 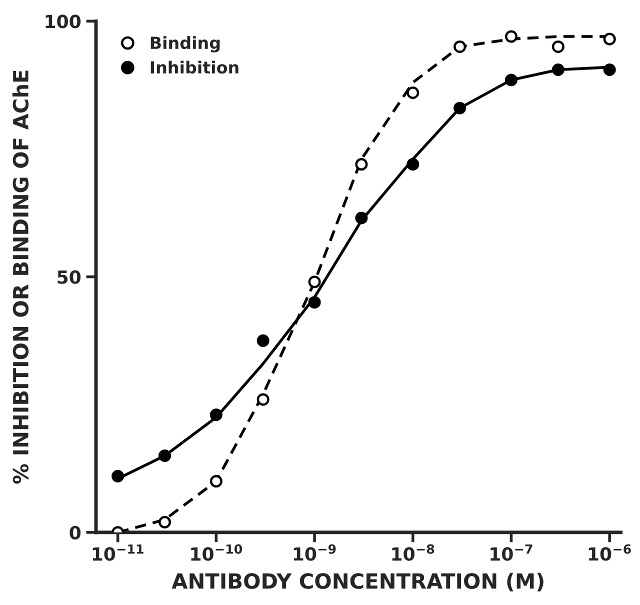 I want to click on y-tick-label: 0, so click(x=75, y=533).